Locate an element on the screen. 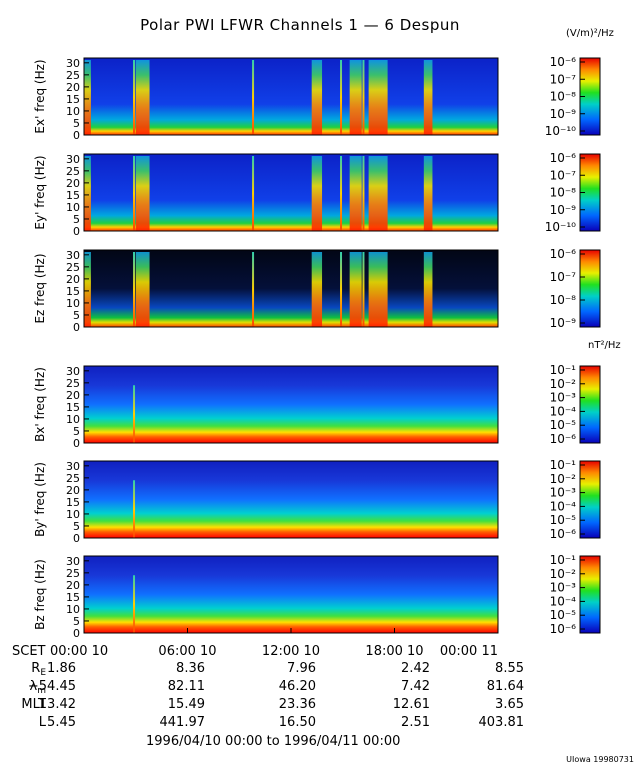  colorbar-tick-label-6-2: 10⁻³ is located at coordinates (563, 588).